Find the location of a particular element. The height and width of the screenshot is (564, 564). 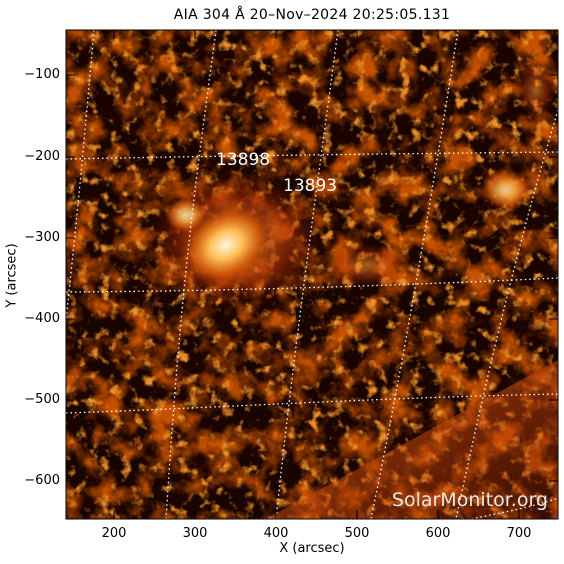

x-axis-label: X (arcsec) is located at coordinates (312, 548).